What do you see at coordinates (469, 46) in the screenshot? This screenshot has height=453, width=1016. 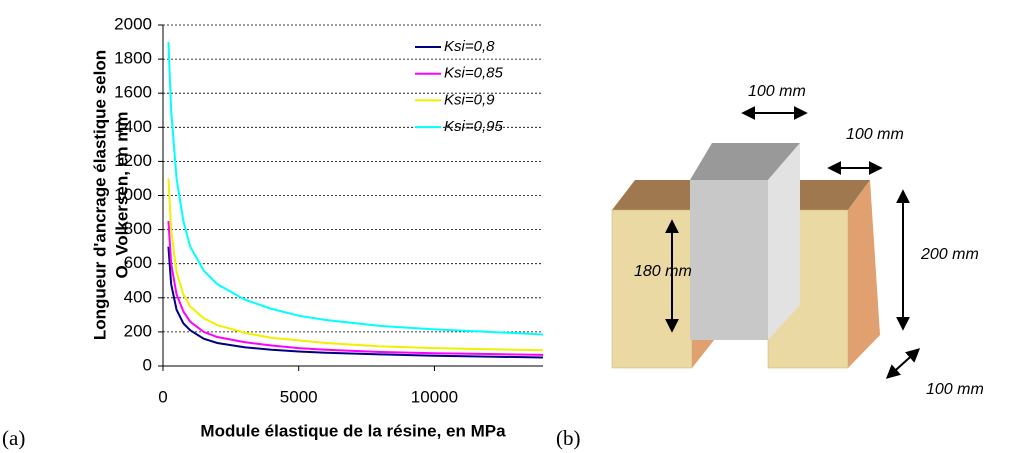 I see `legend-label: Ksi=0,8` at bounding box center [469, 46].